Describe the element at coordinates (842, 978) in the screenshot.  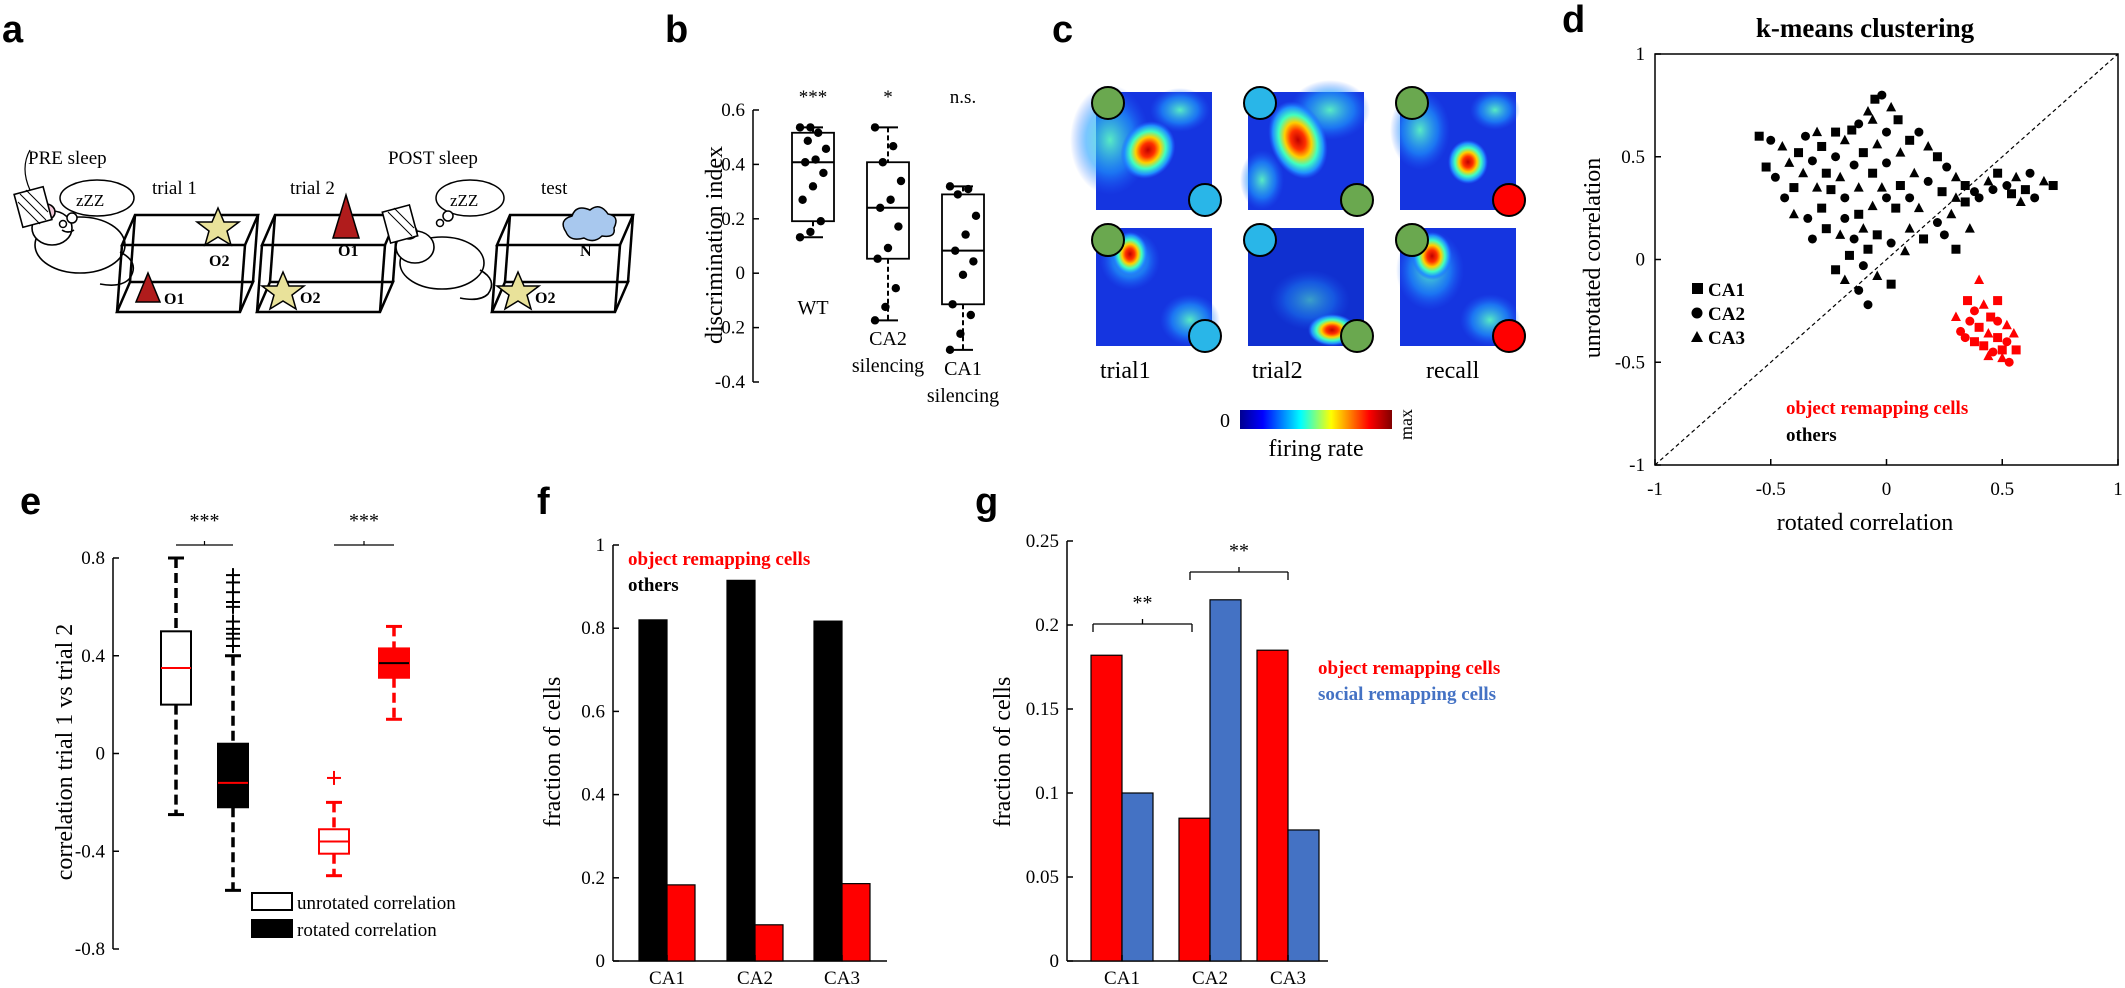
I see `f-x-tick-label: CA3` at that location.